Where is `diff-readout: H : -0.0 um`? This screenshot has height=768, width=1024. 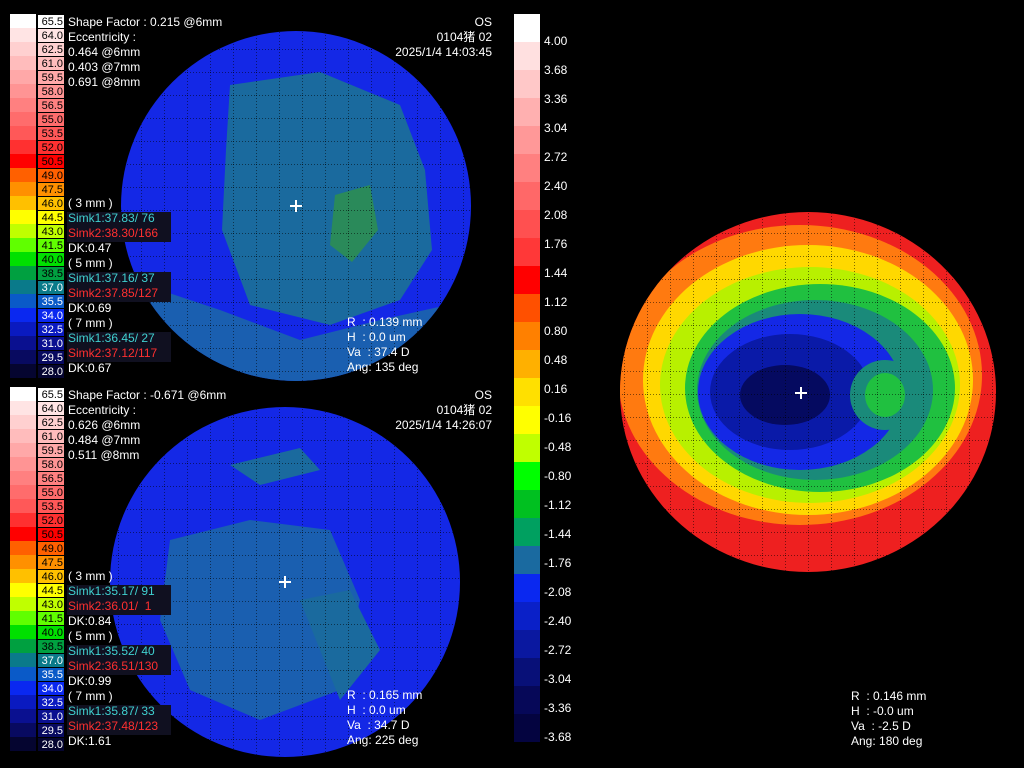
diff-readout: H : -0.0 um is located at coordinates (882, 711).